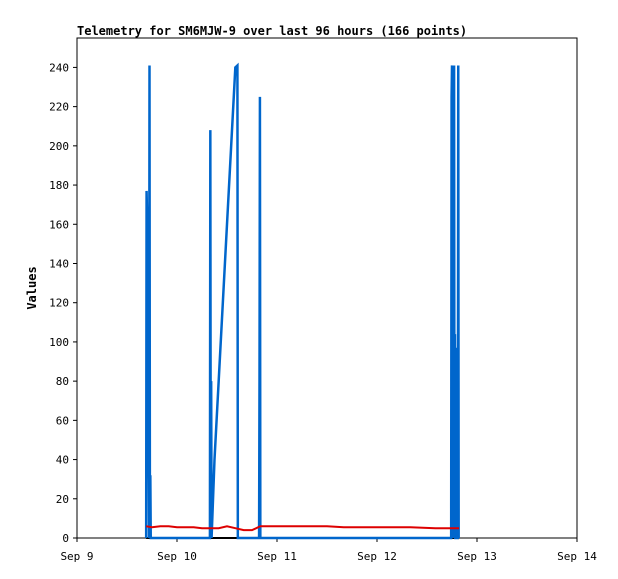  I want to click on y-tick-label: 180, so click(59, 185).